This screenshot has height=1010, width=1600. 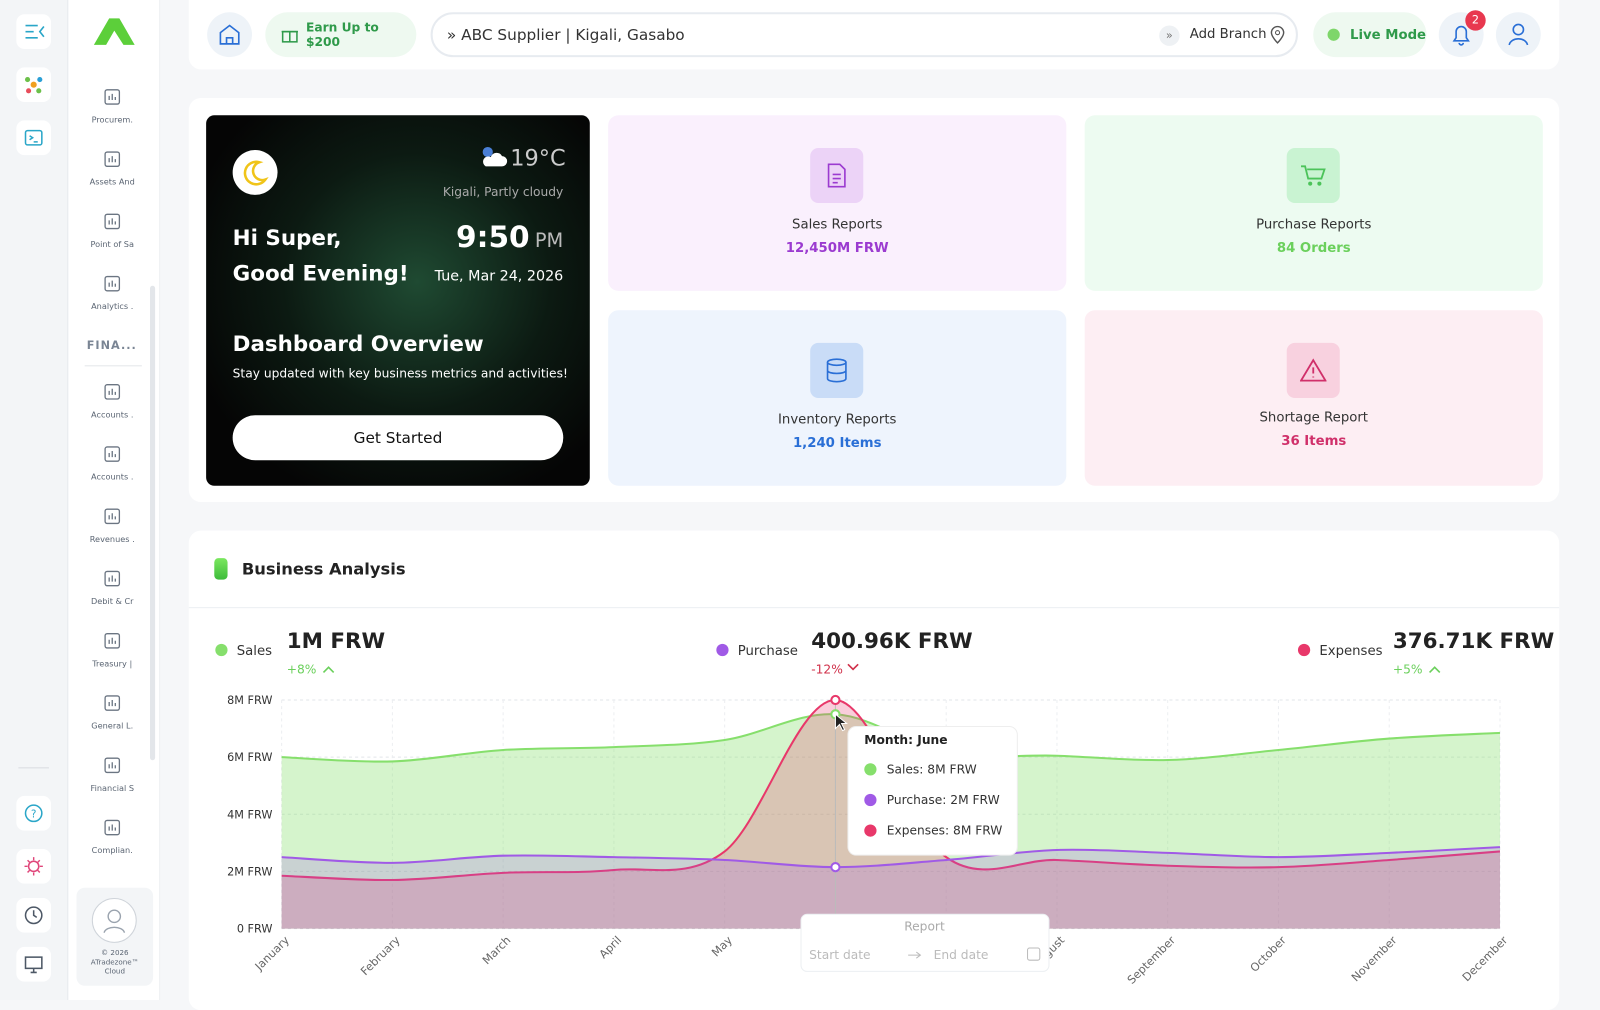 What do you see at coordinates (114, 31) in the screenshot?
I see `logo` at bounding box center [114, 31].